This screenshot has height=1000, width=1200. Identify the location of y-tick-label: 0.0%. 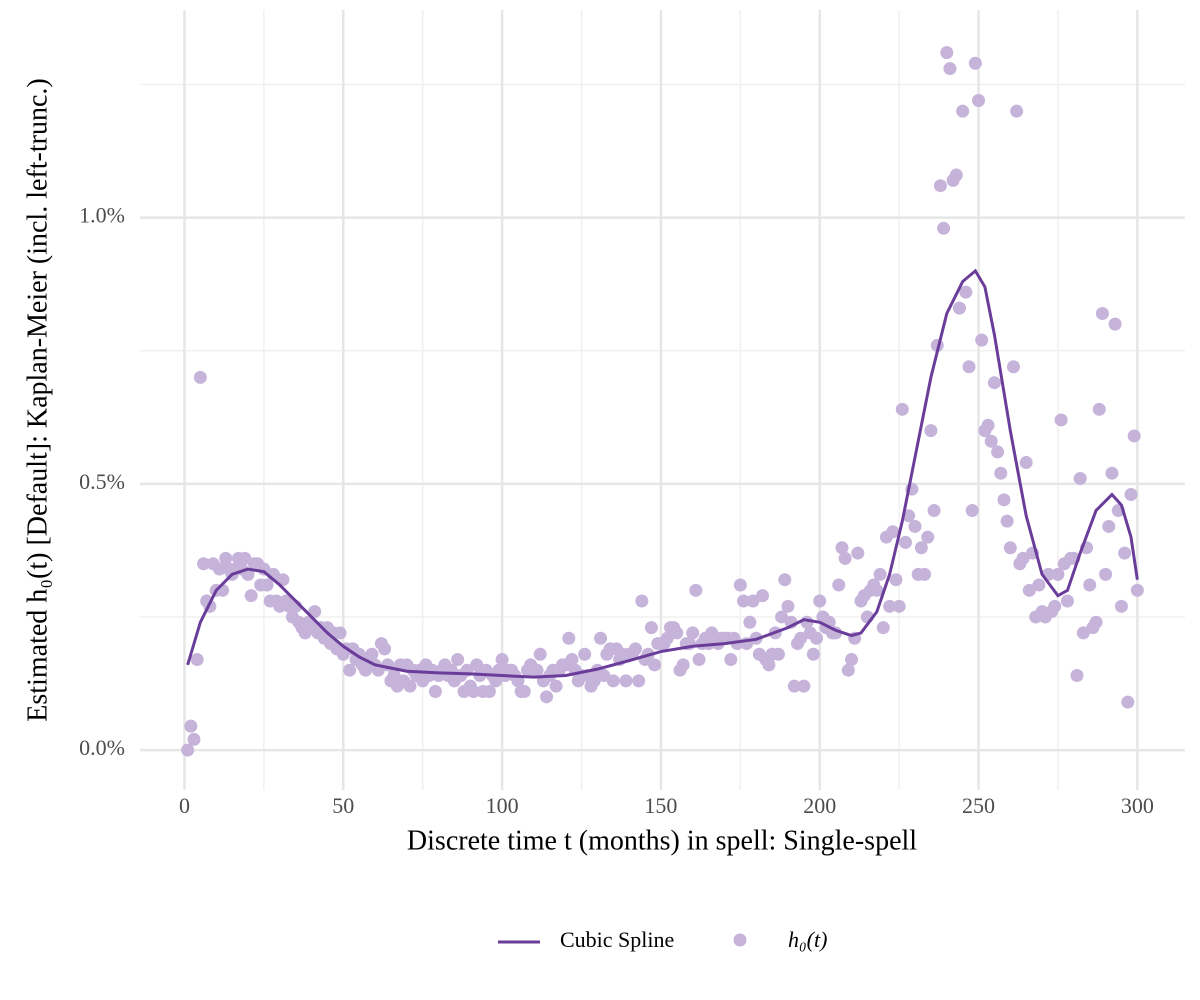
(102, 747).